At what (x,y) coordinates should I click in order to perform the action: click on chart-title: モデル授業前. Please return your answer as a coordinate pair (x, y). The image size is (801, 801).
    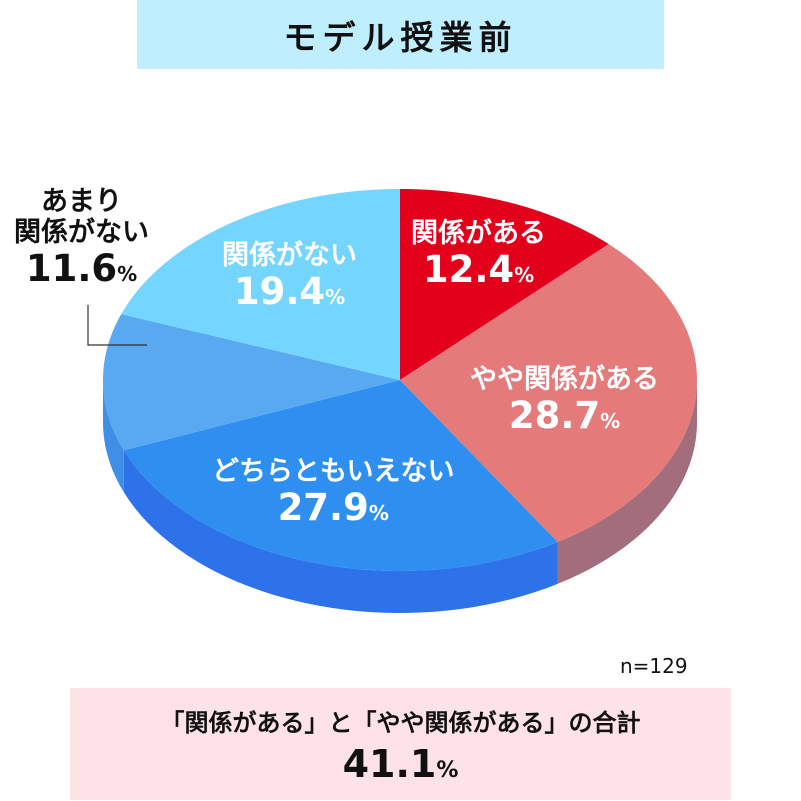
    Looking at the image, I should click on (400, 37).